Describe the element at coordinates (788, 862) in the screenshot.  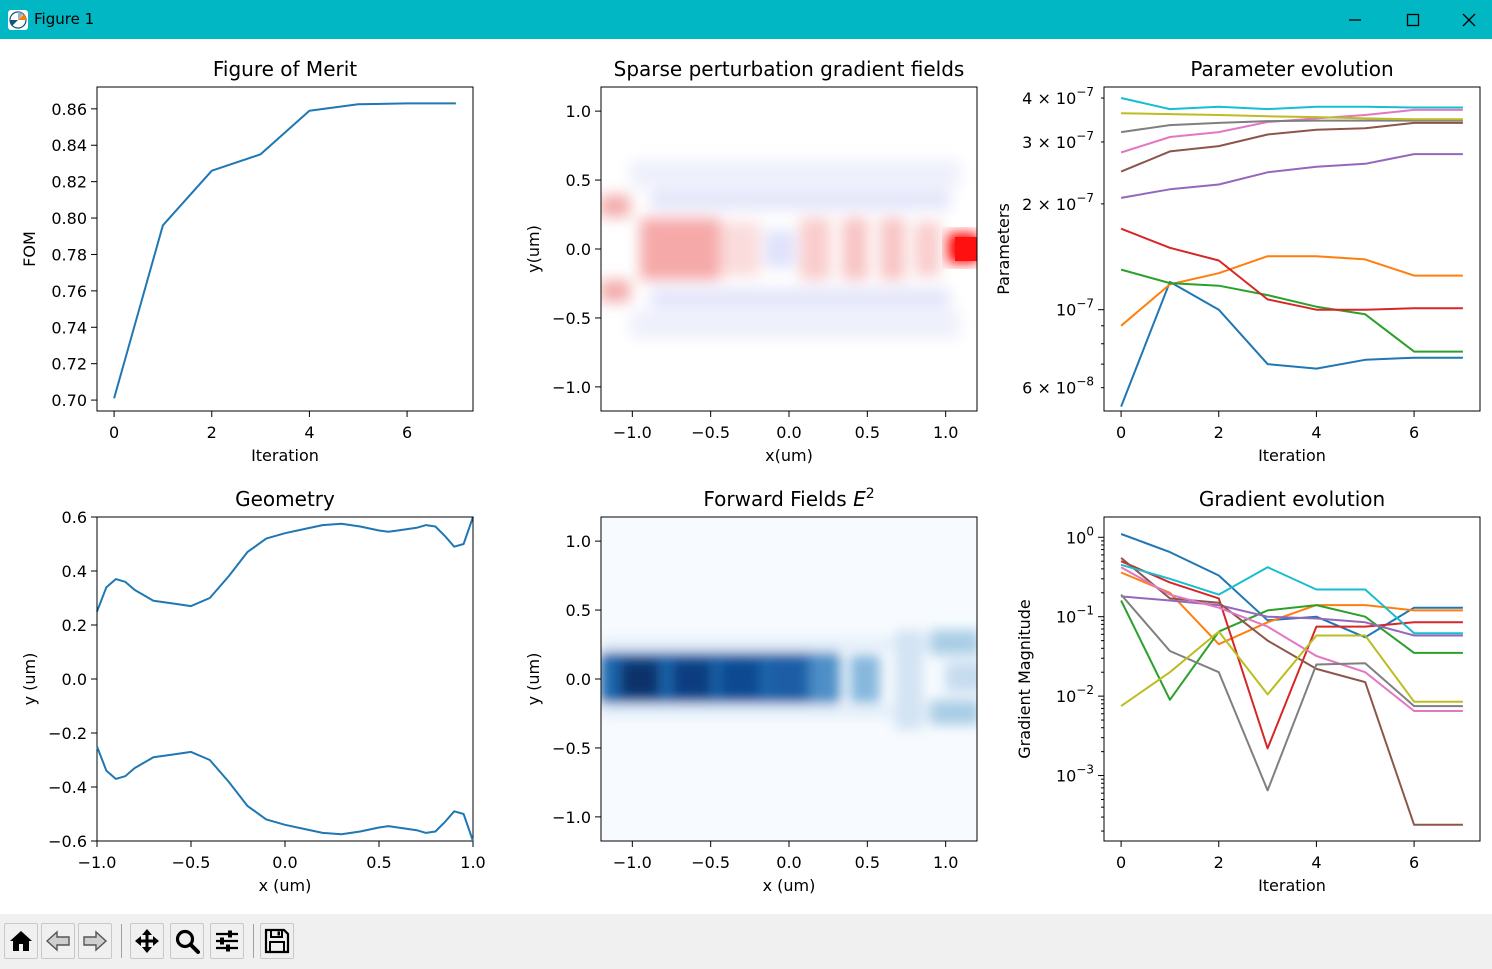
I see `forward-fields-xtick-label: 0.0` at that location.